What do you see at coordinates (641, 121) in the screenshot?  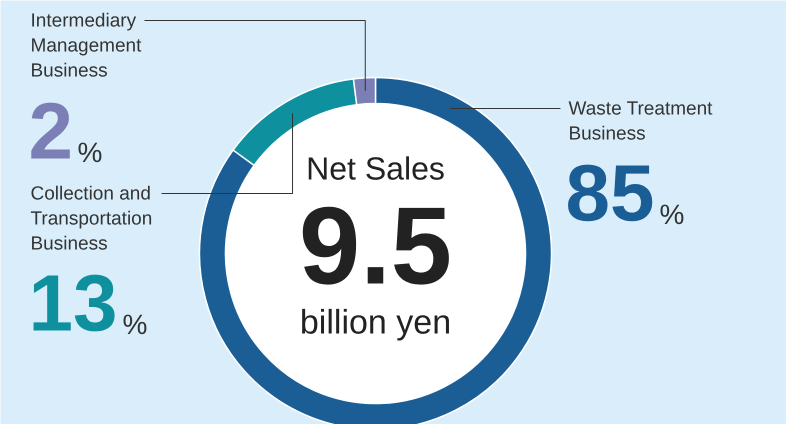 I see `slice-label: Waste Treatment Business` at bounding box center [641, 121].